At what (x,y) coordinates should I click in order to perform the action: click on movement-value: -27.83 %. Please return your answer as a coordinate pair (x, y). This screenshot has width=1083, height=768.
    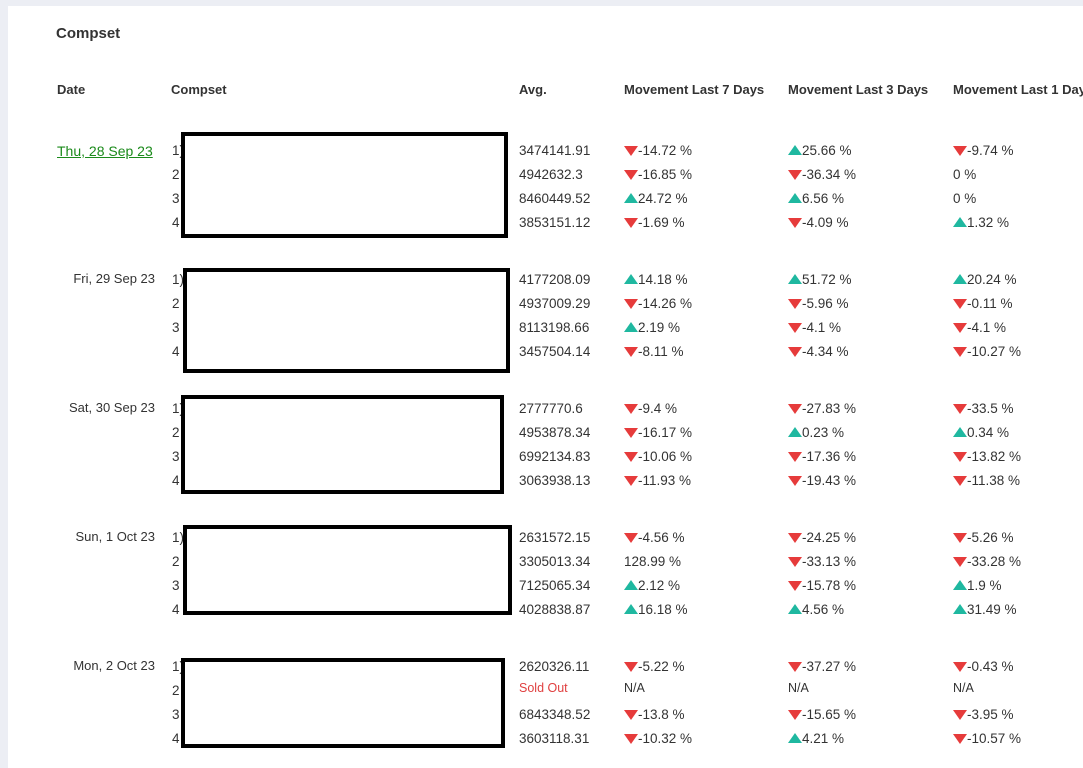
    Looking at the image, I should click on (829, 408).